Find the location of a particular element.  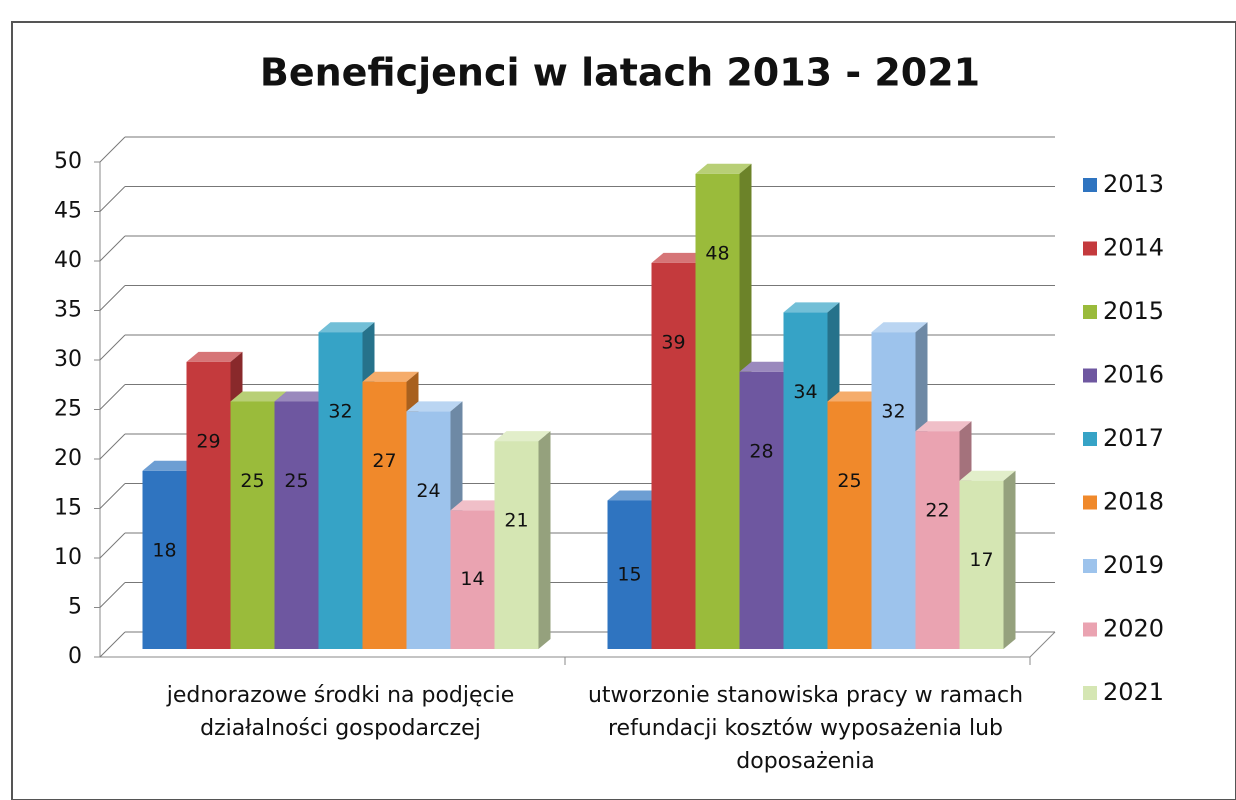

data-label: 15 is located at coordinates (629, 574).